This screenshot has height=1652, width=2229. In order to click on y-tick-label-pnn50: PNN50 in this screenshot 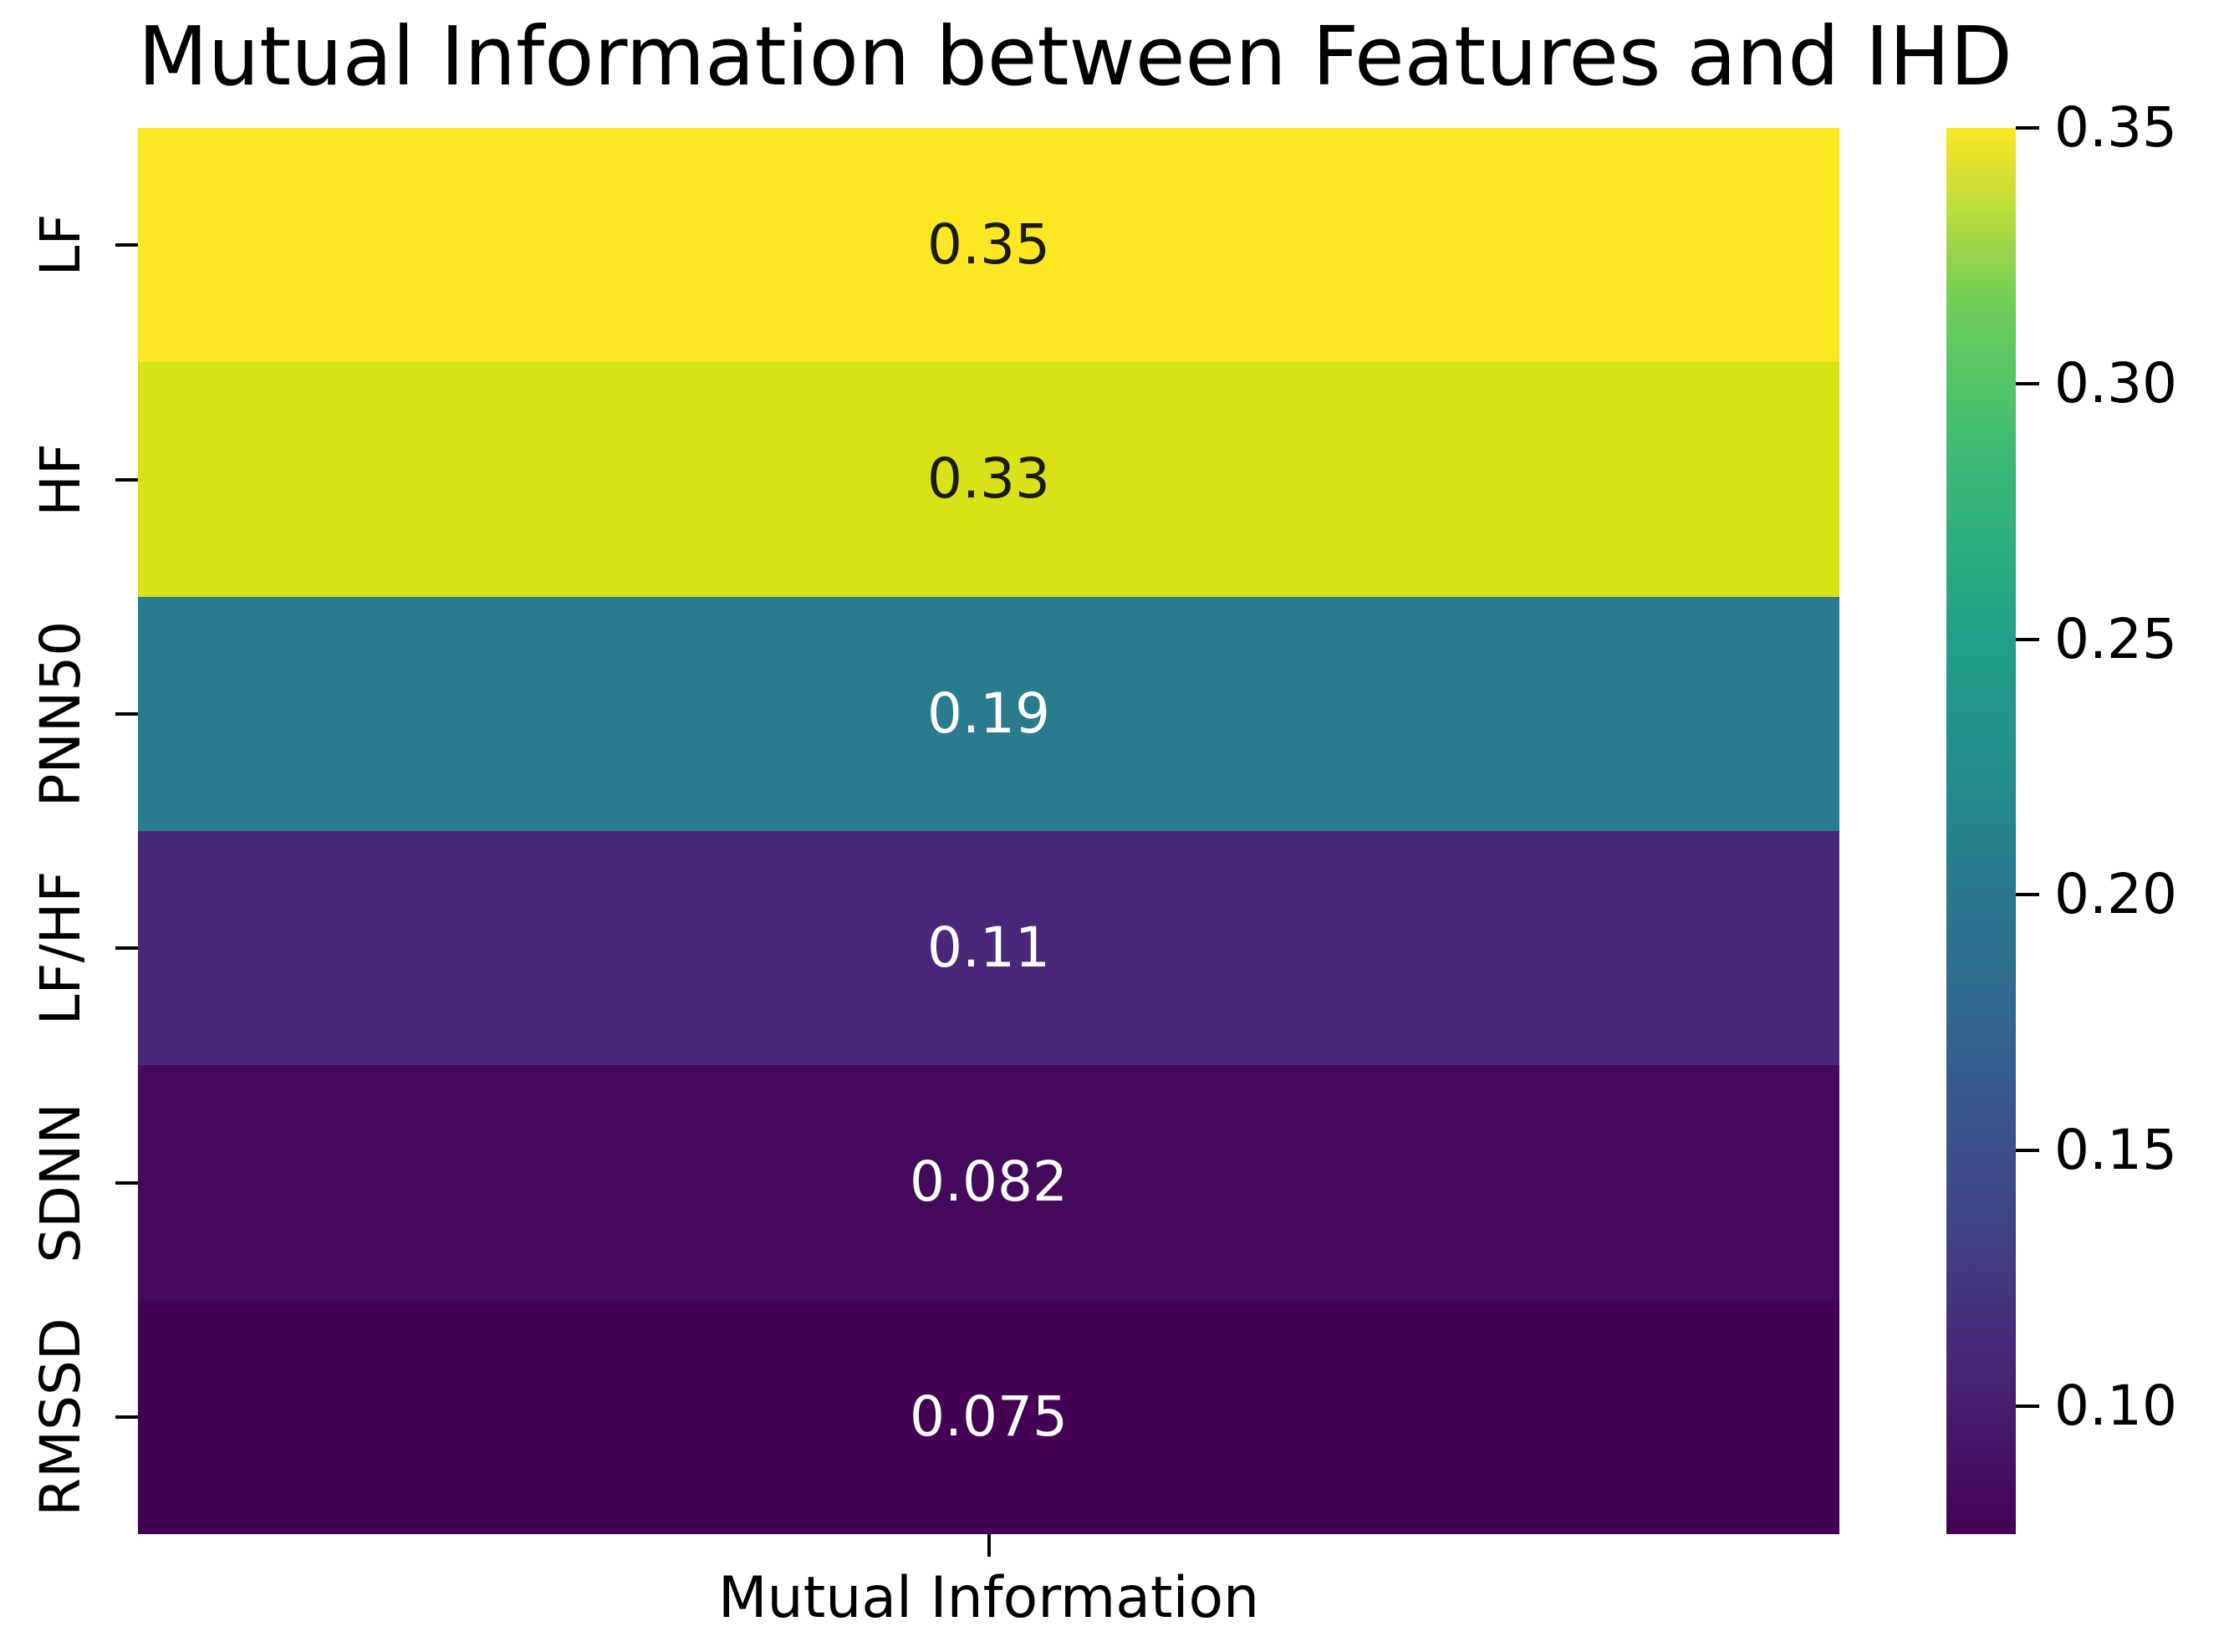, I will do `click(61, 714)`.